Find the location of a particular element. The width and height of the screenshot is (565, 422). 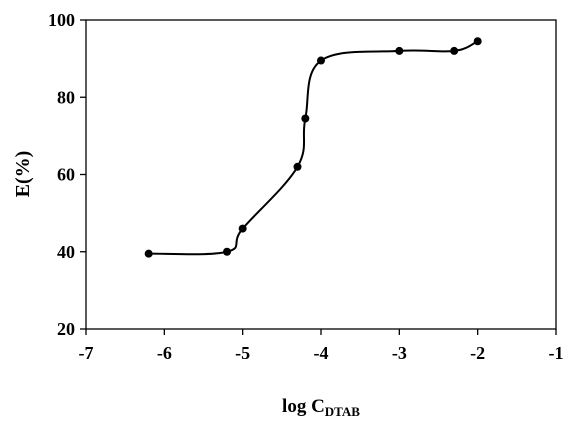

x-axis-title-main: log C is located at coordinates (303, 406).